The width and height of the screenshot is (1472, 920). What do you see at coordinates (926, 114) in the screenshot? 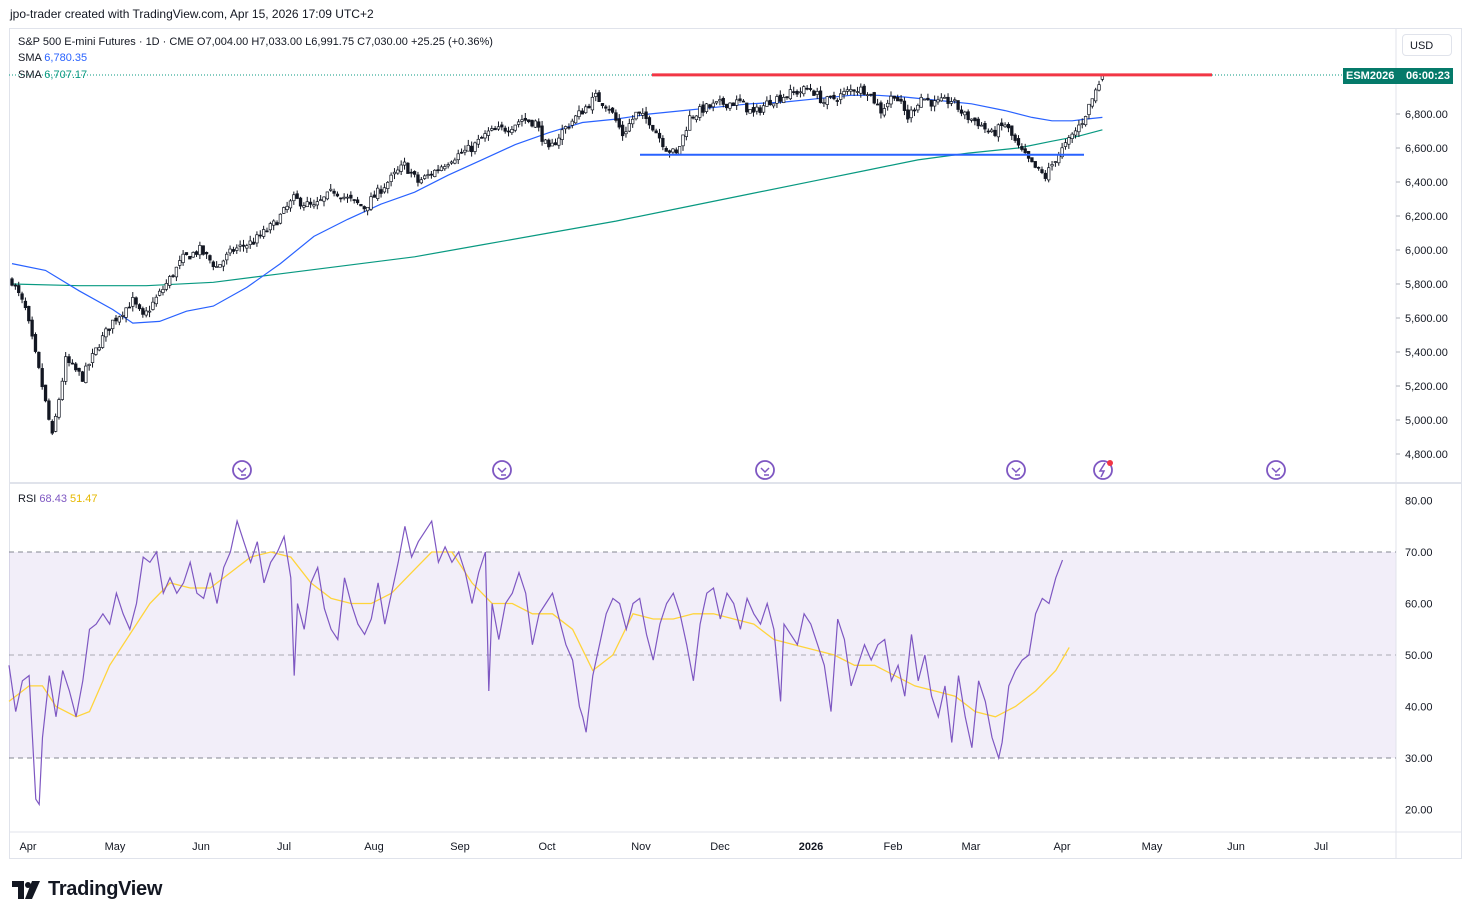
I see `drawn-levels` at bounding box center [926, 114].